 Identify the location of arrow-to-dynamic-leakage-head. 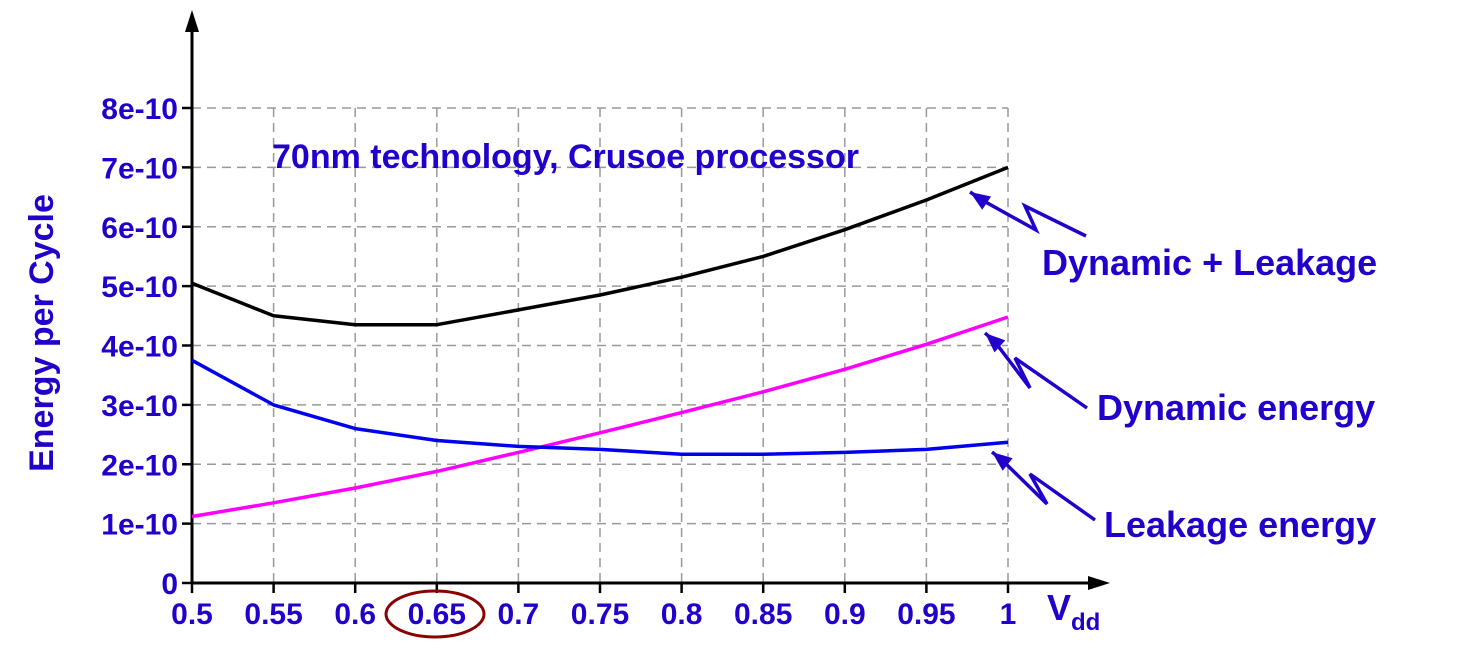
(981, 201).